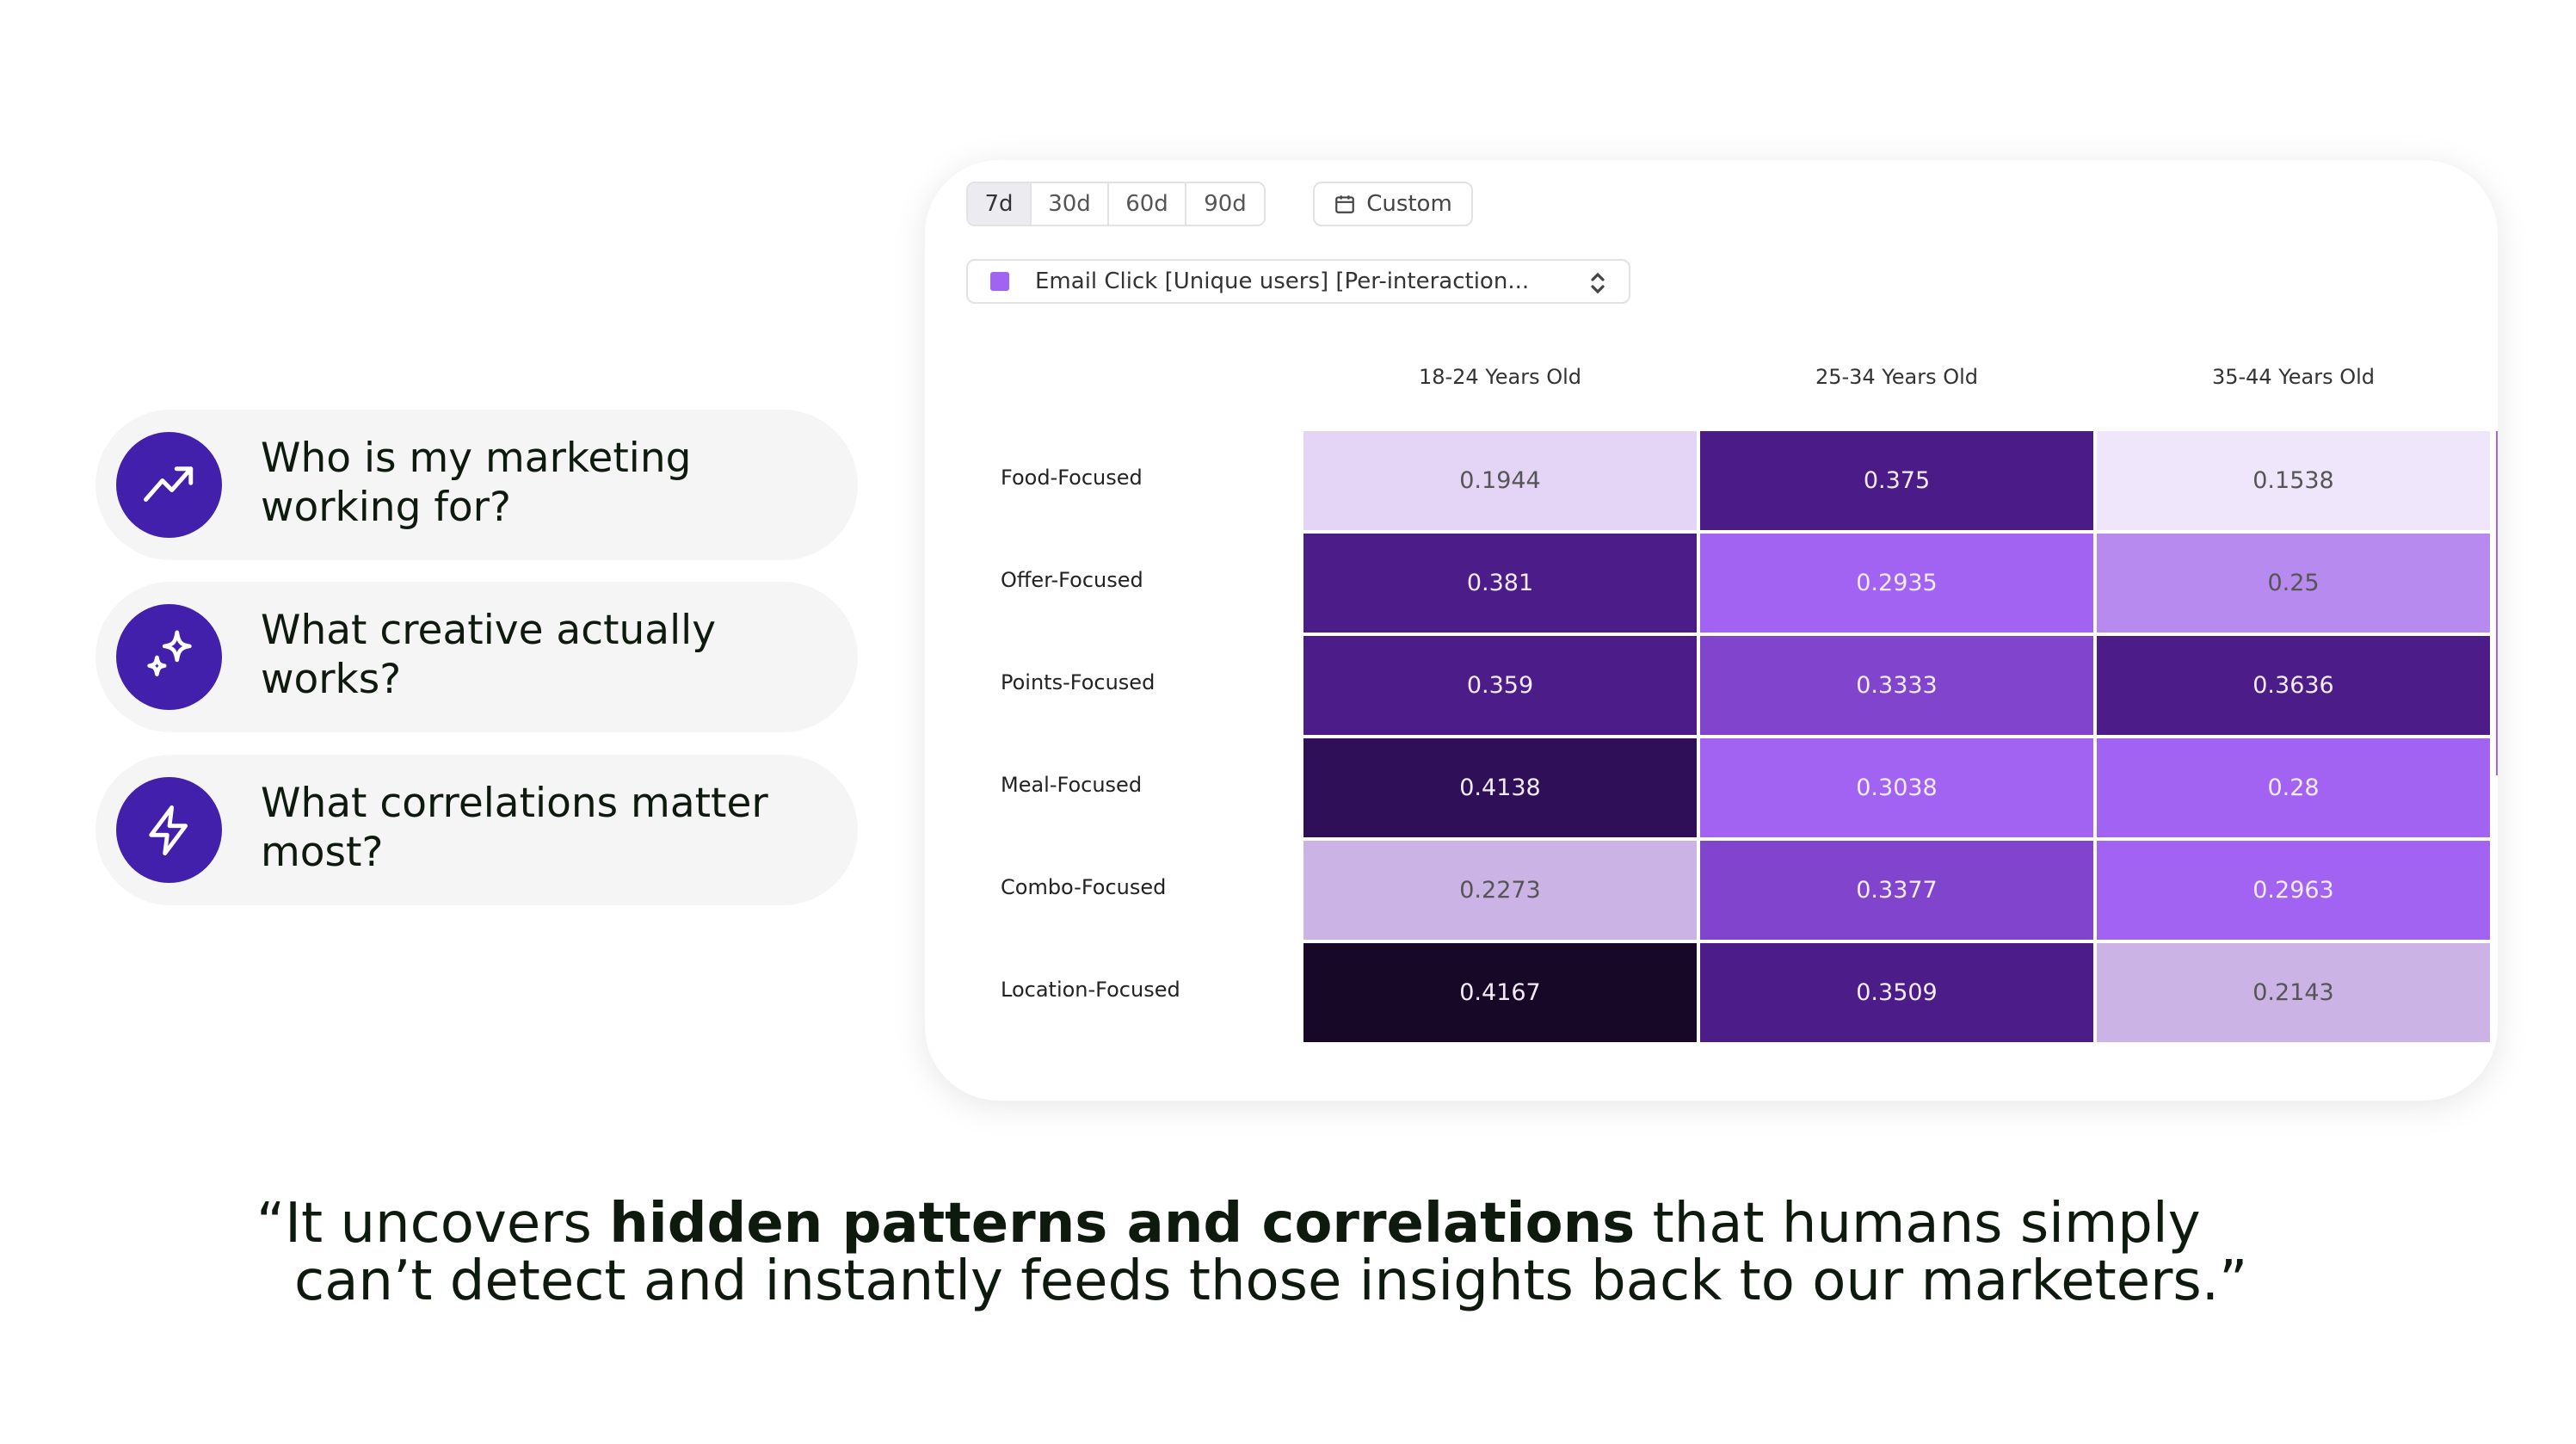 The height and width of the screenshot is (1444, 2576). Describe the element at coordinates (1122, 1224) in the screenshot. I see `quote-bold: hidden patterns and correlations` at that location.